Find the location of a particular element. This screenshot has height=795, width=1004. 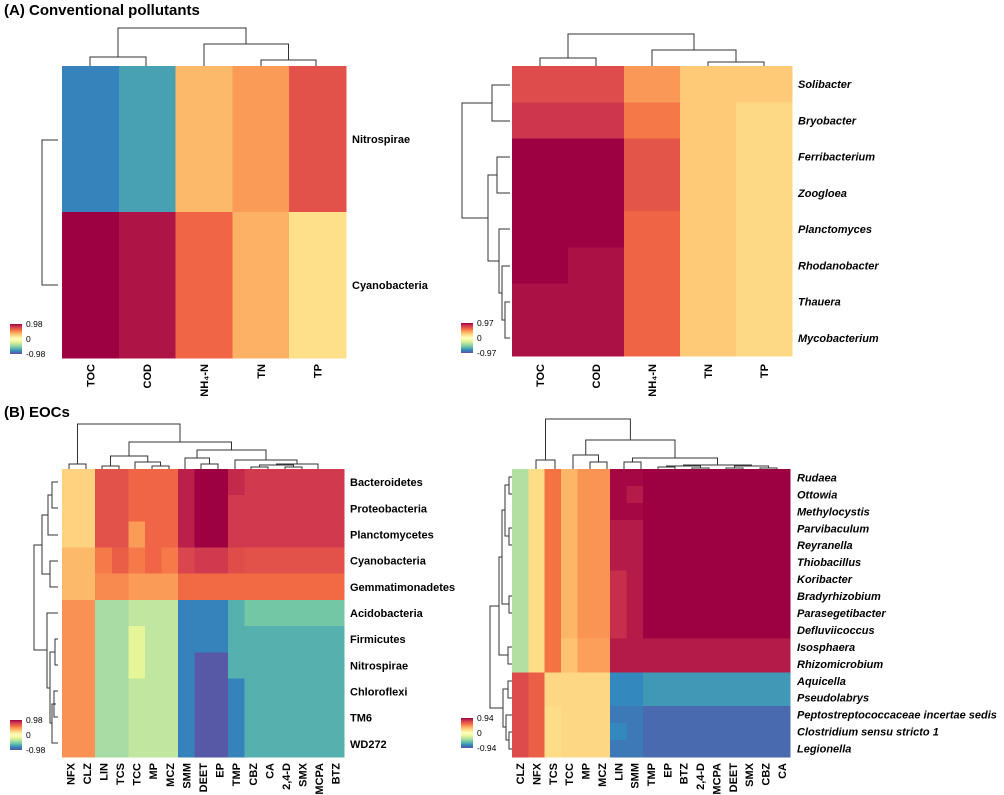

cell-peptostreptococcaceae-incertae-sedis-nfx is located at coordinates (537, 715).